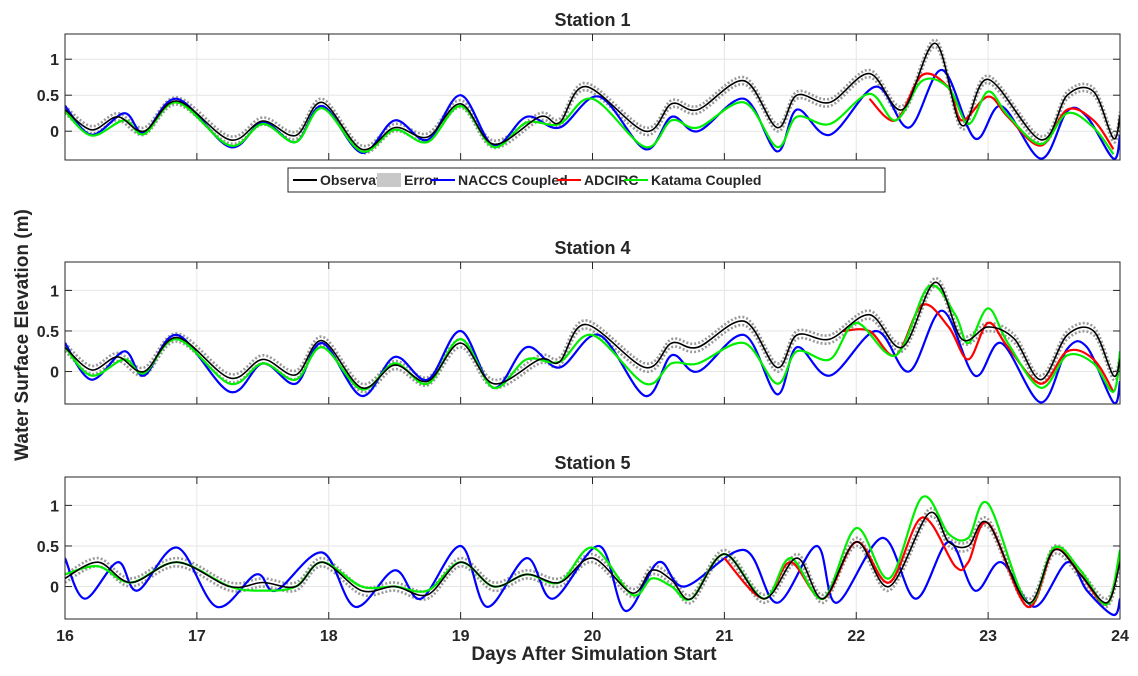 The image size is (1138, 676). What do you see at coordinates (706, 180) in the screenshot?
I see `legend-label: Katama Coupled` at bounding box center [706, 180].